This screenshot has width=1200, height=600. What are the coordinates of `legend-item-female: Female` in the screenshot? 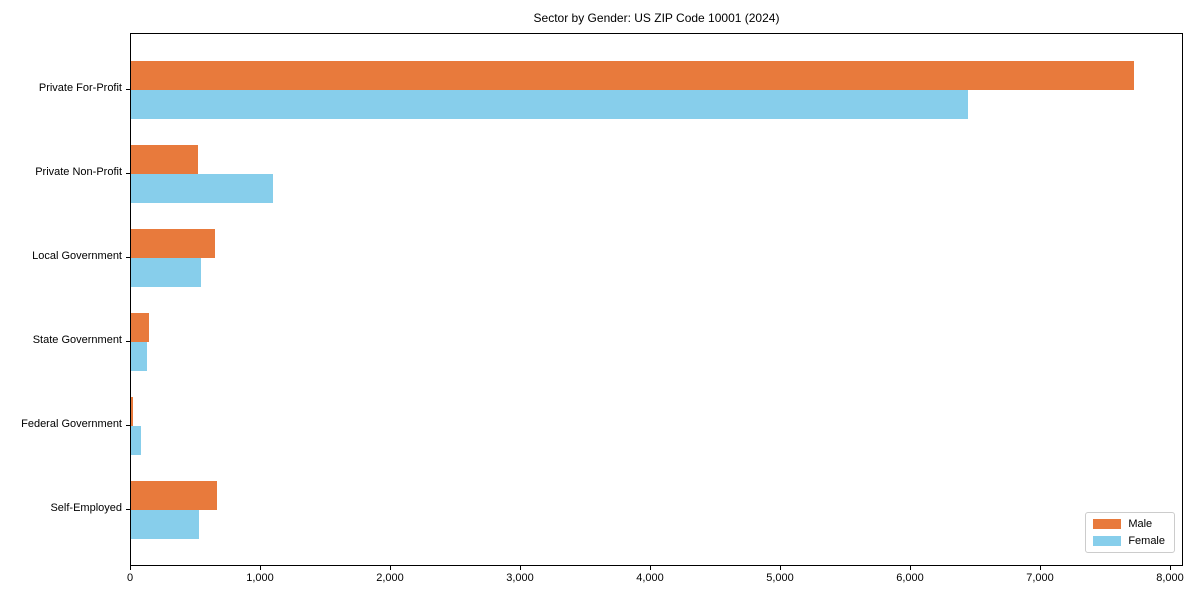 It's located at (1129, 541).